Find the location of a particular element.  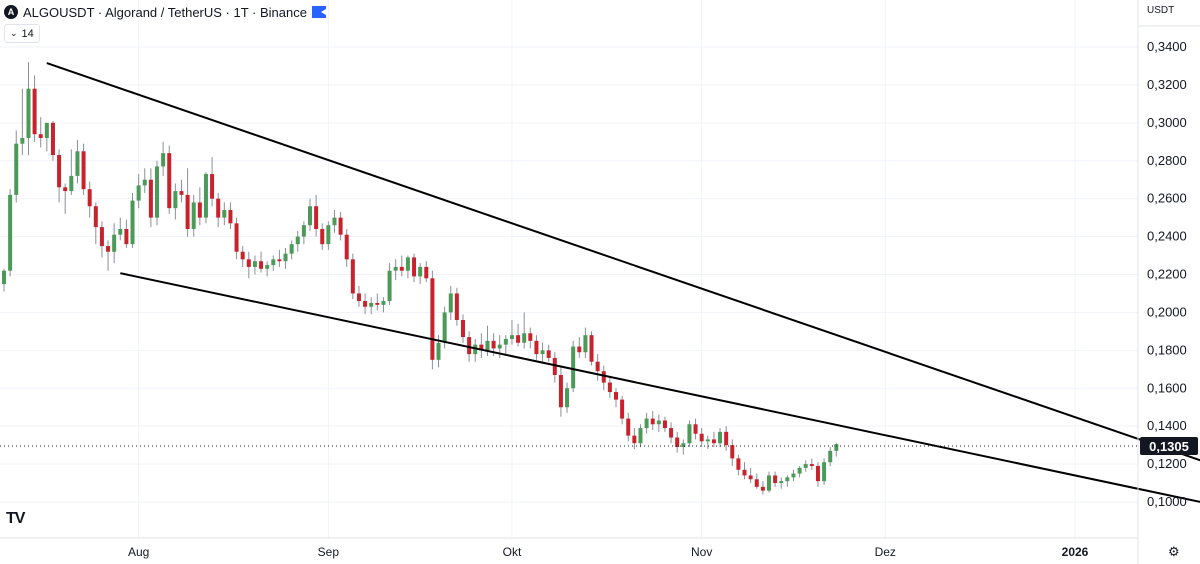

price-tick-label: 0,3200 is located at coordinates (1167, 84).